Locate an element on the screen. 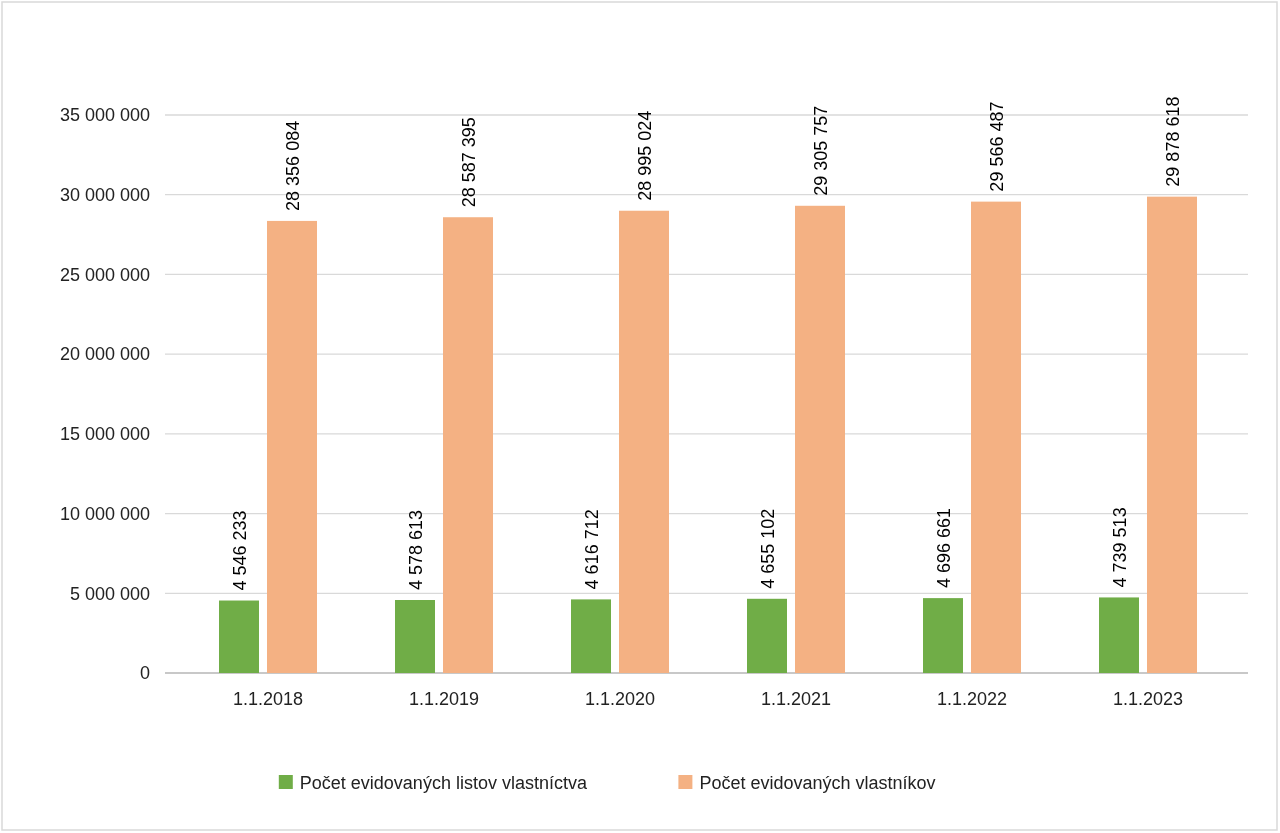  y-tick-label: 0 is located at coordinates (144, 673).